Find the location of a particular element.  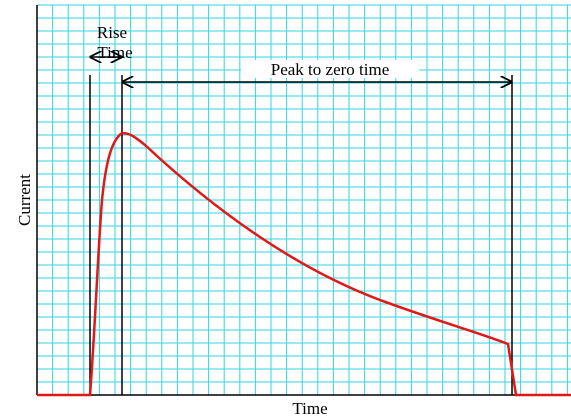

label-backdrop is located at coordinates (330, 69).